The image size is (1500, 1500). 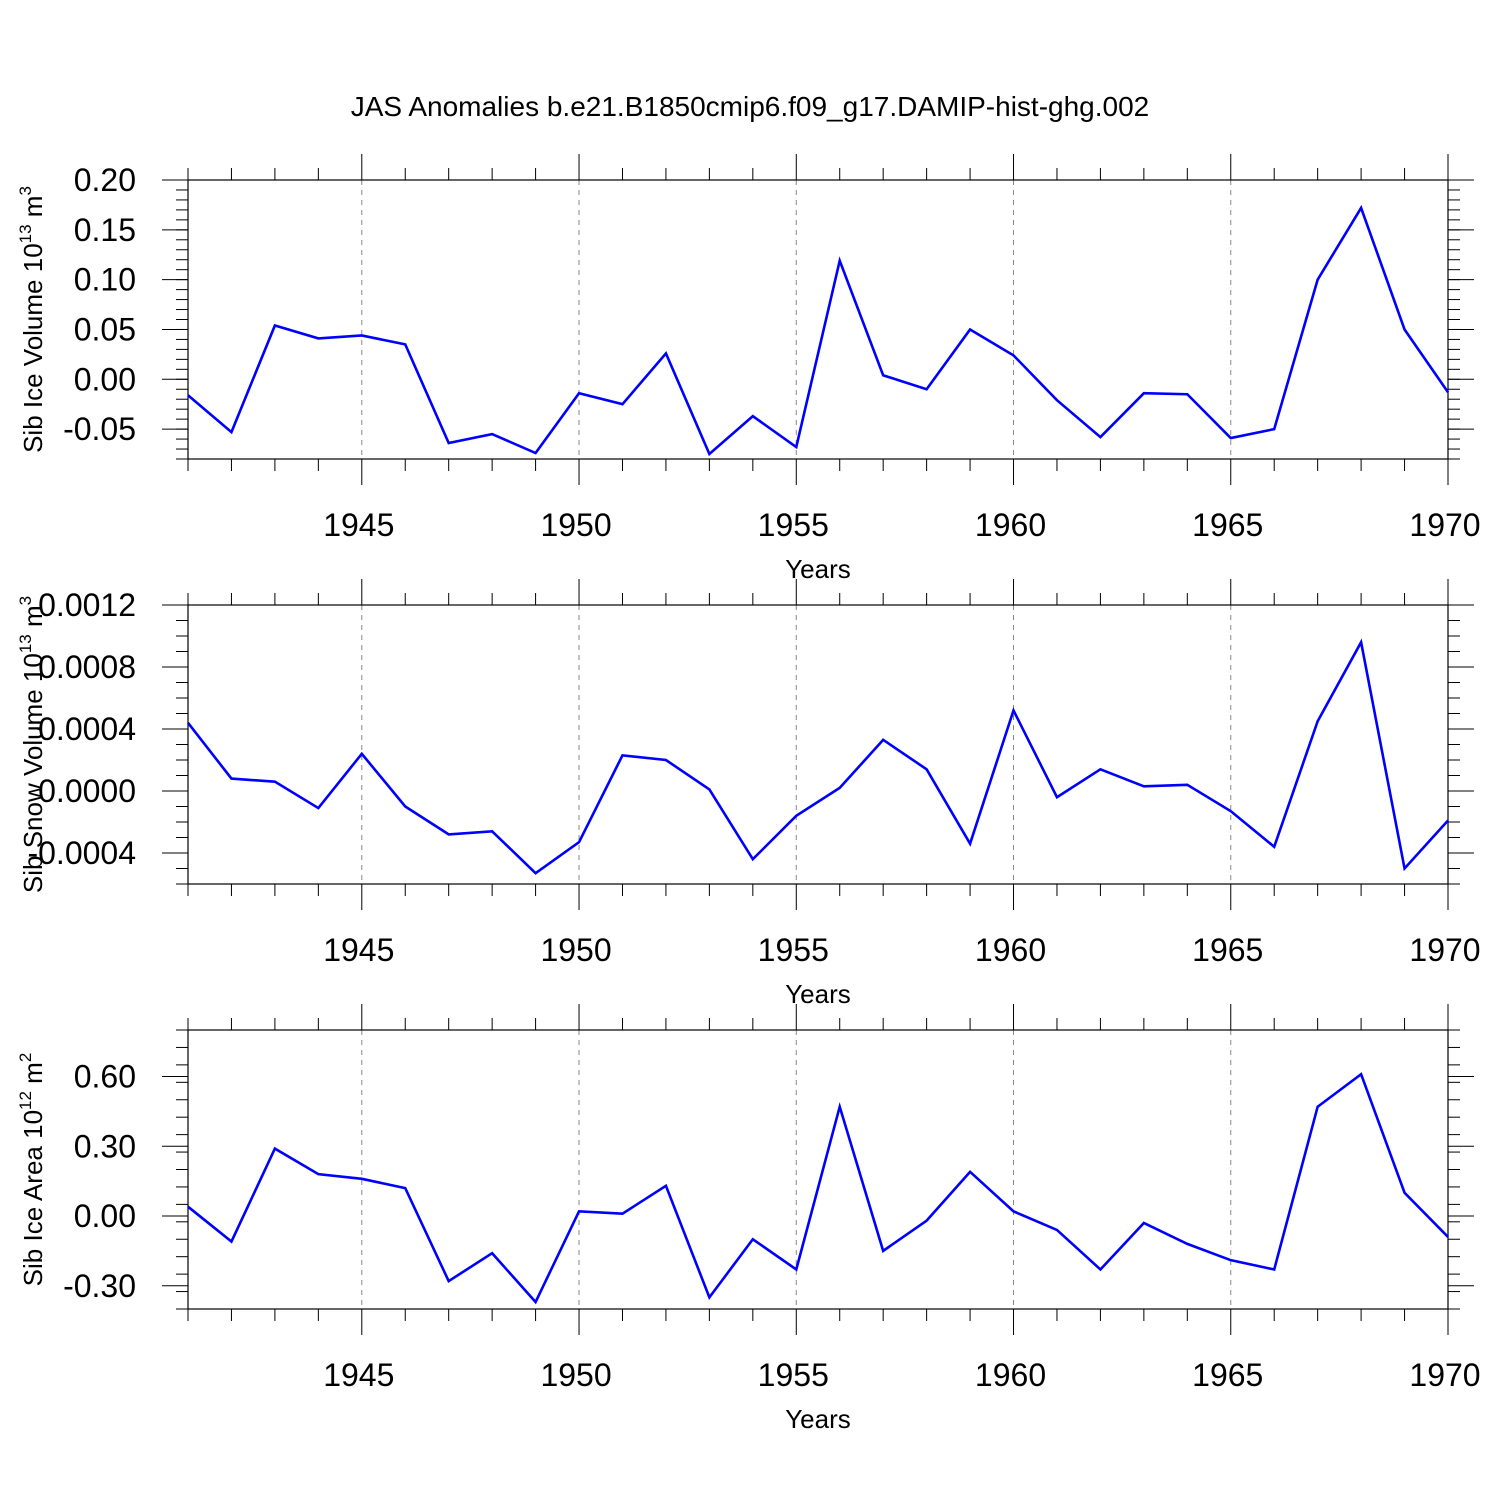 What do you see at coordinates (99, 1286) in the screenshot?
I see `y-tick-label: -0.30` at bounding box center [99, 1286].